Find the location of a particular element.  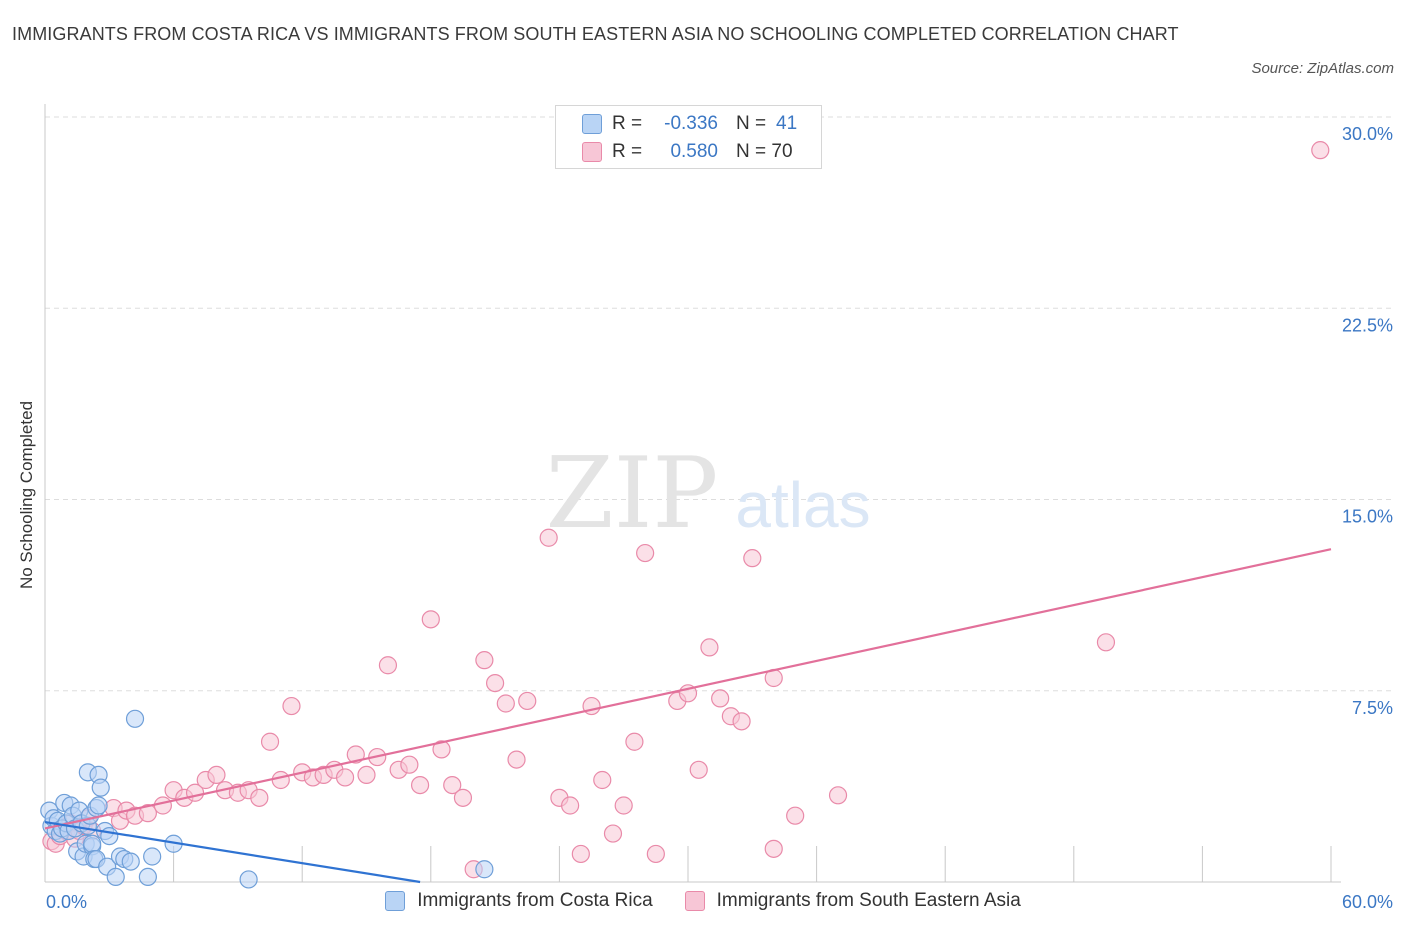

legend-item-costa-rica: Immigrants from Costa Rica is located at coordinates (519, 901).